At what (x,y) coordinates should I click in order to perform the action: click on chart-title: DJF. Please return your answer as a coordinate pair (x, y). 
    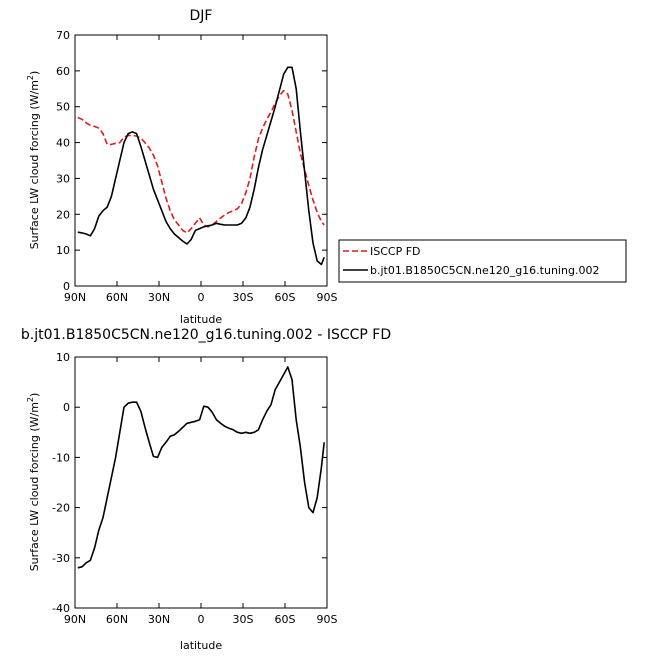
    Looking at the image, I should click on (201, 16).